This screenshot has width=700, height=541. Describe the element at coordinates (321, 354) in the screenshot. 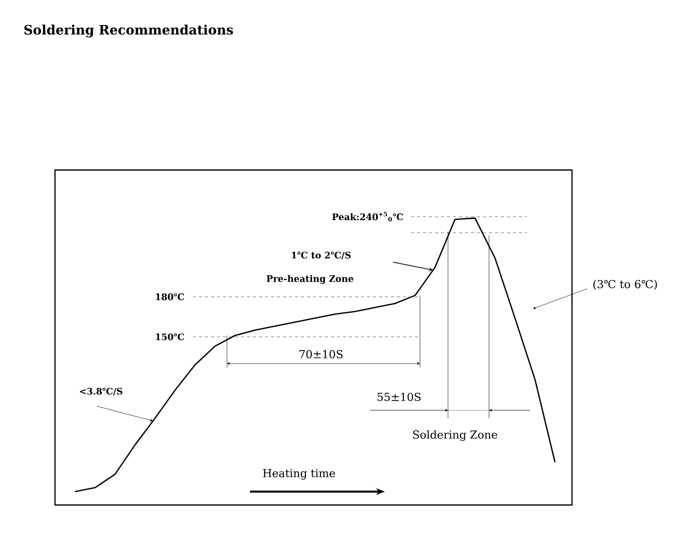

I see `annotation: 70±10S` at that location.